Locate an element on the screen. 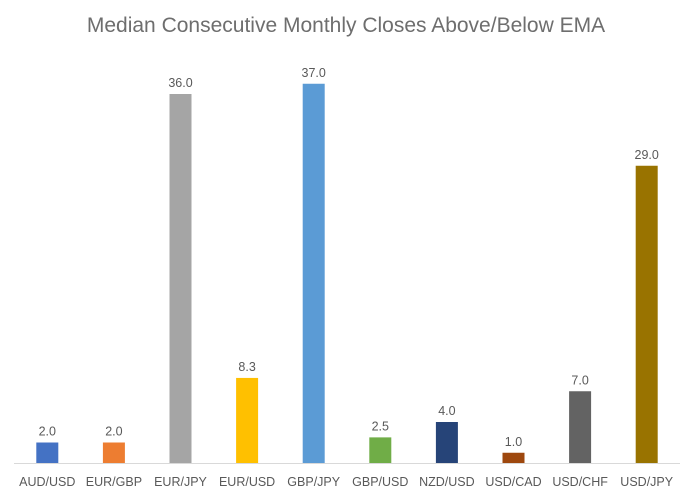  value-label: 7.0 is located at coordinates (579, 380).